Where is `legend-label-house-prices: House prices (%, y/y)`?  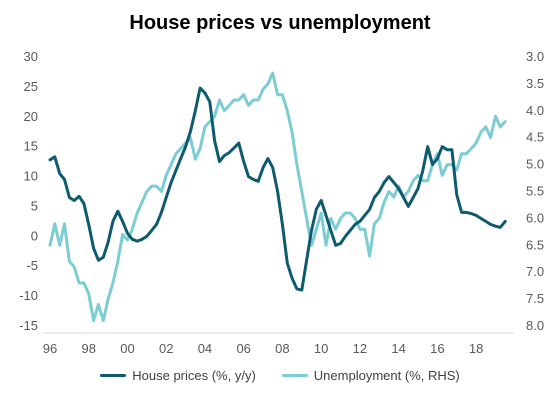 legend-label-house-prices: House prices (%, y/y) is located at coordinates (194, 375).